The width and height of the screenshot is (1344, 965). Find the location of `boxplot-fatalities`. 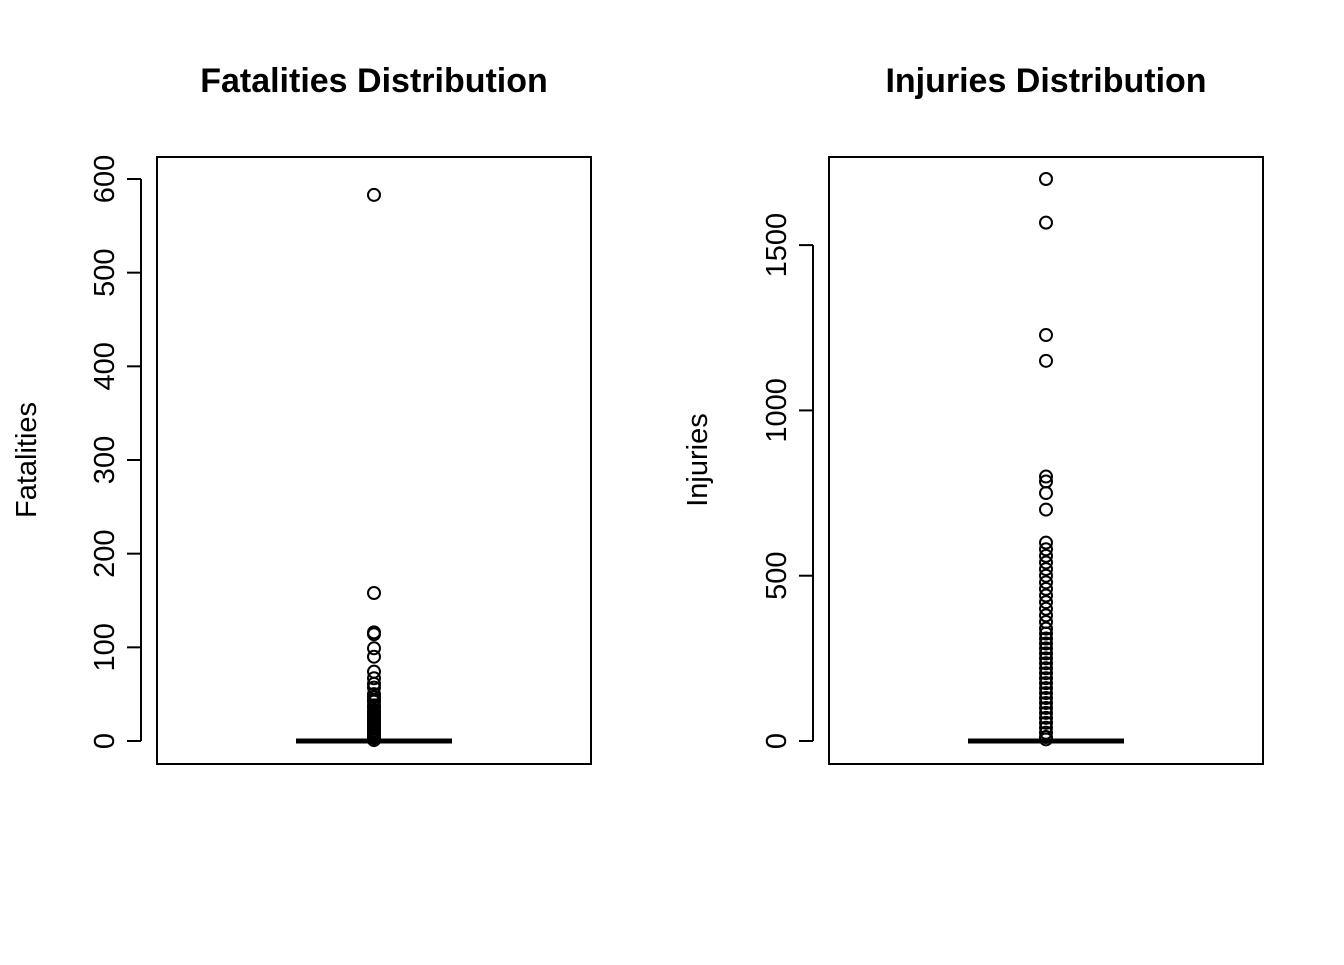

boxplot-fatalities is located at coordinates (374, 467).